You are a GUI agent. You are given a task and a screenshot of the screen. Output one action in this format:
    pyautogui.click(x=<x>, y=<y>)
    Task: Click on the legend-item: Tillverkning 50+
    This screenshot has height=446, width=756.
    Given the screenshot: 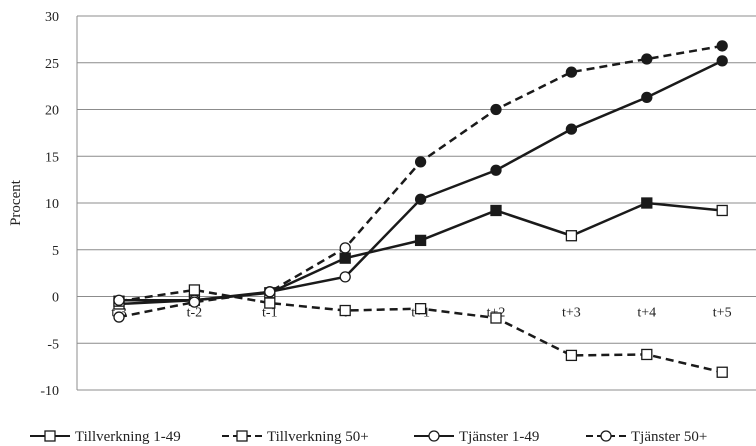 What is the action you would take?
    pyautogui.click(x=295, y=437)
    